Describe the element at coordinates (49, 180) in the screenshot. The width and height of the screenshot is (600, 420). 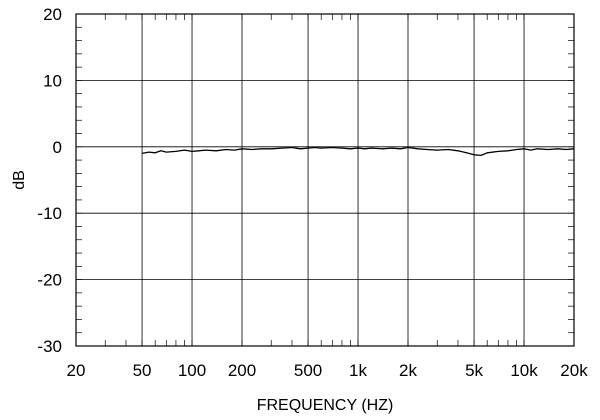
I see `y-tick-labels: 20 10 0 -10 -20 -30` at that location.